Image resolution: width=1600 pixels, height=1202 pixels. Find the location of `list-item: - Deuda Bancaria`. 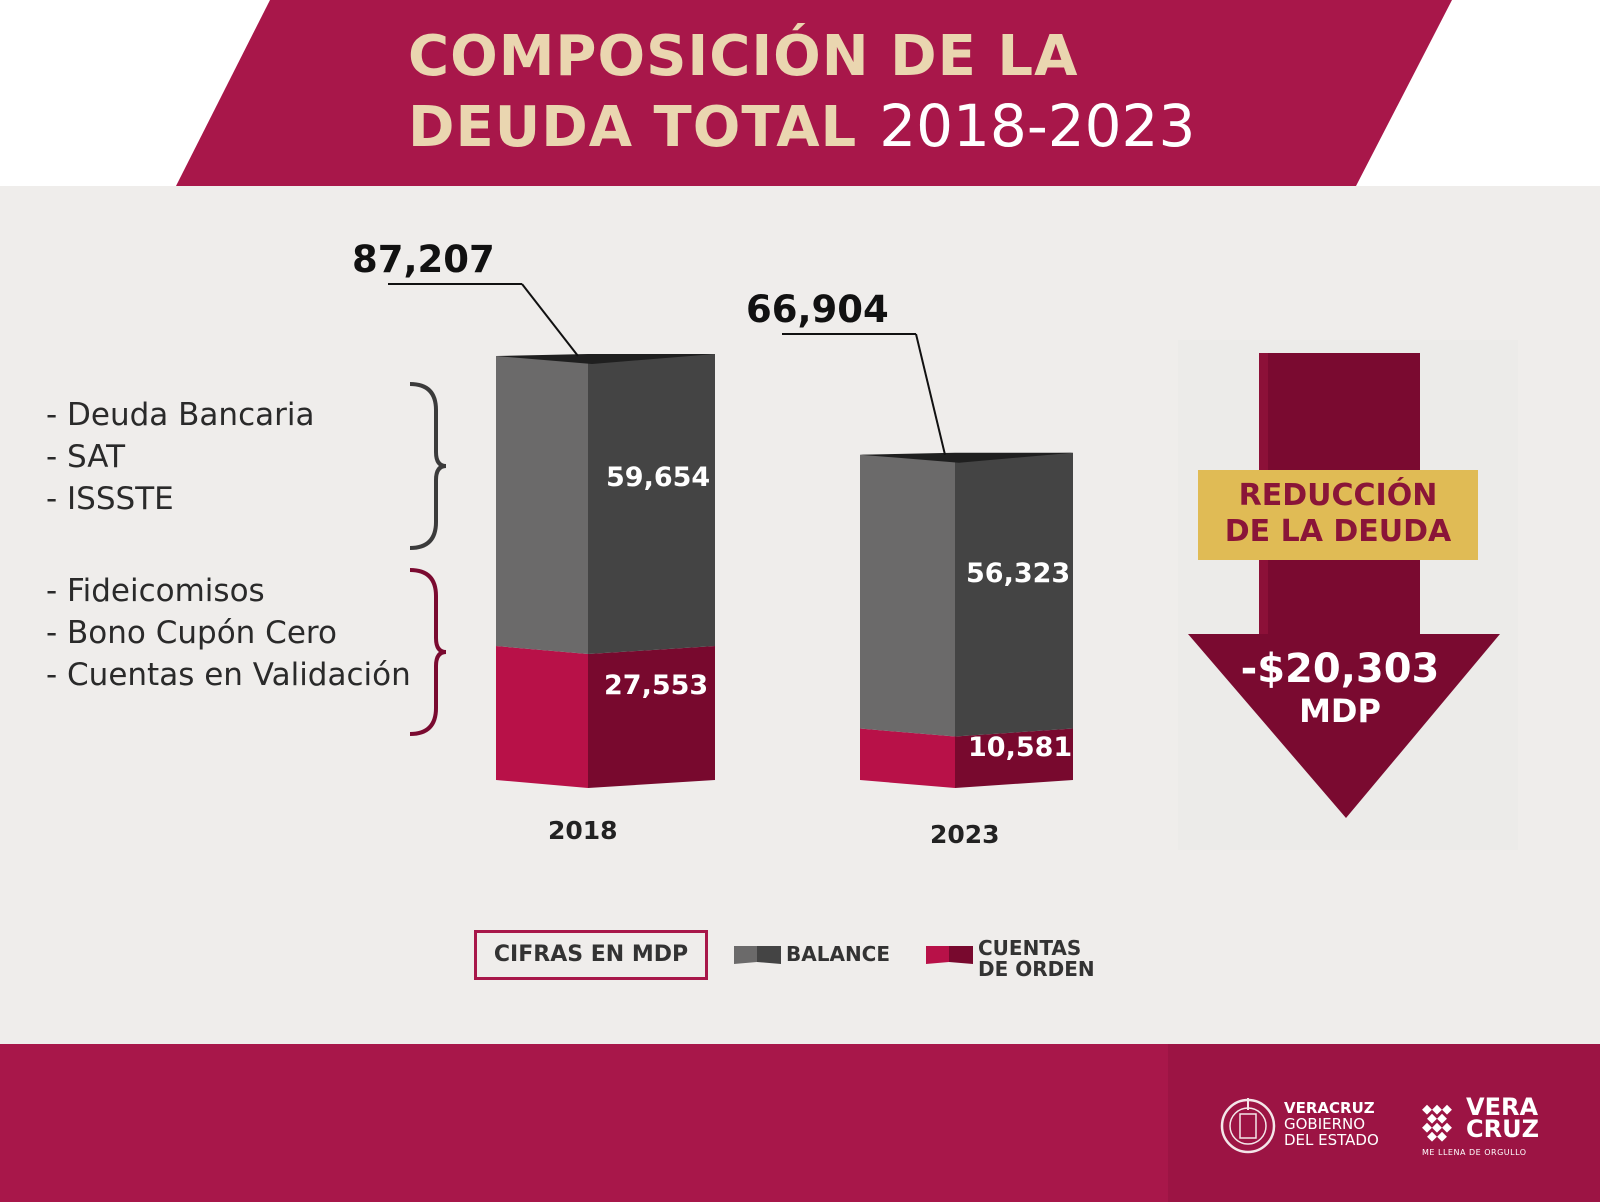

list-item: - Deuda Bancaria is located at coordinates (180, 415).